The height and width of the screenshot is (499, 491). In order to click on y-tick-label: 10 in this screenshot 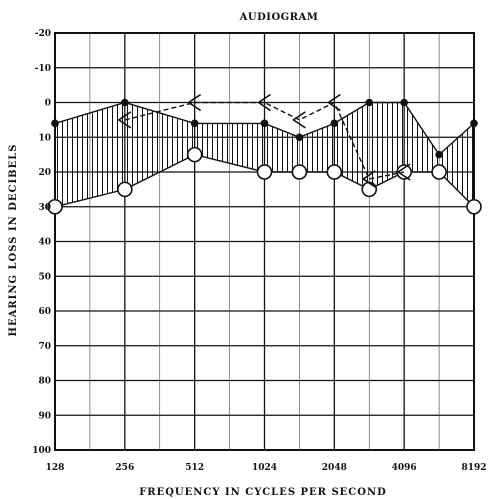, I will do `click(44, 138)`.